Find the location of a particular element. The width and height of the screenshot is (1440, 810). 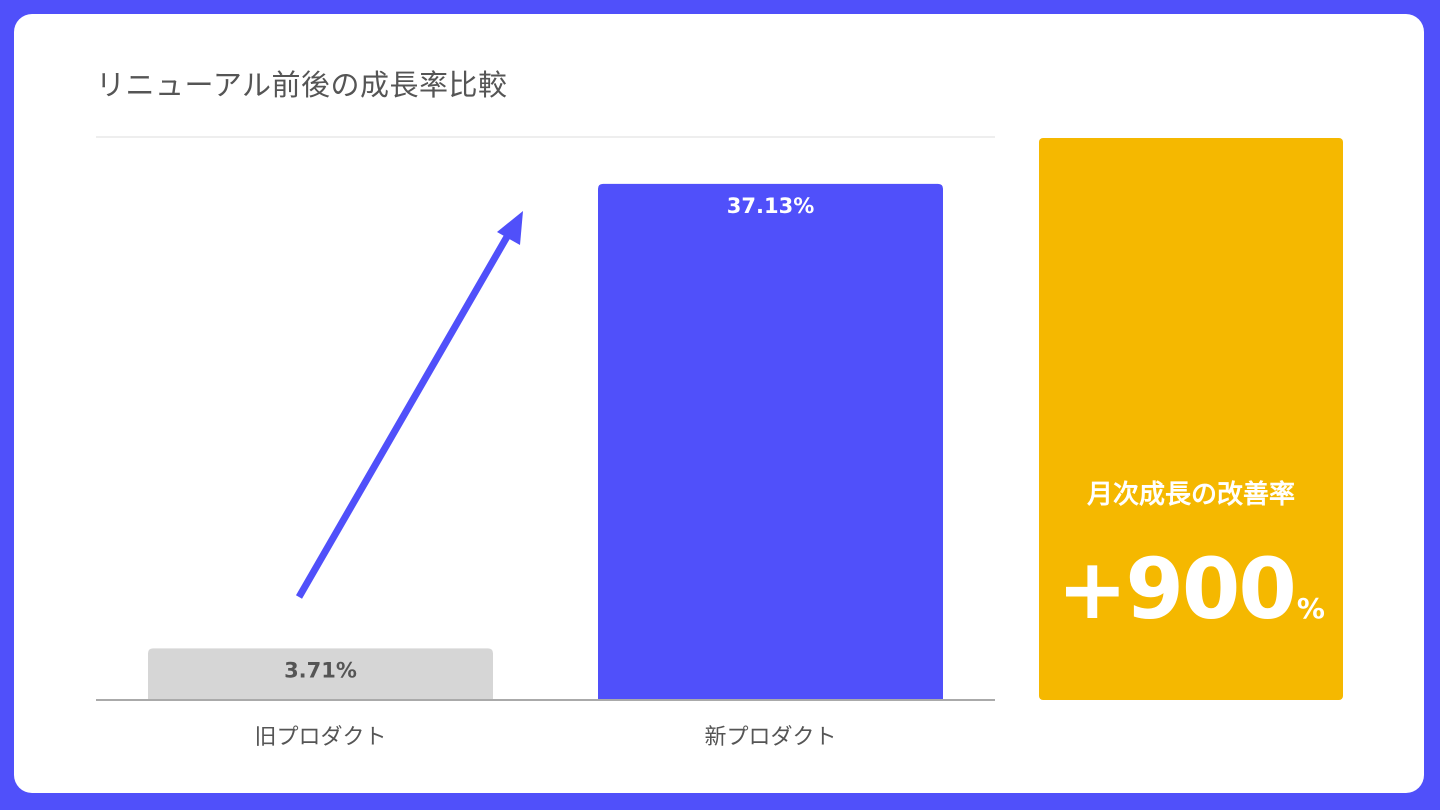

kpi-value: +900% is located at coordinates (1191, 589).